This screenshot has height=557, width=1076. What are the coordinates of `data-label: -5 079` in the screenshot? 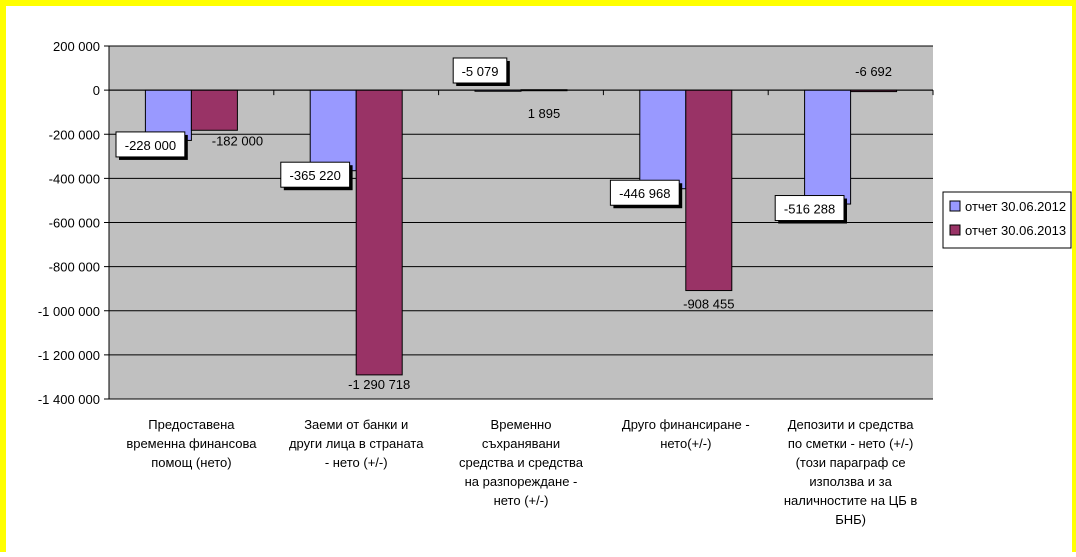 It's located at (480, 71).